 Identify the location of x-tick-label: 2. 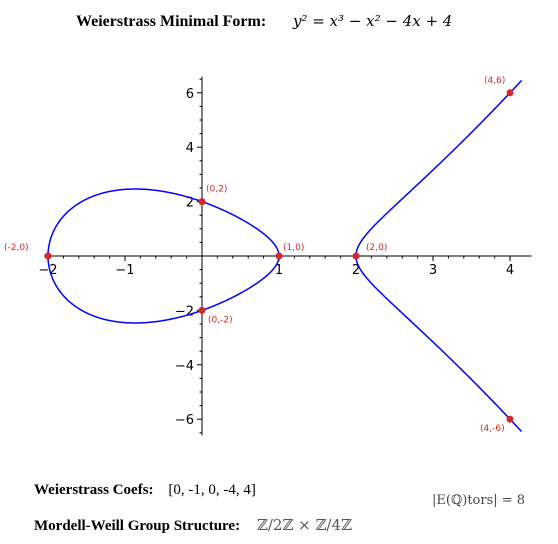
(356, 270).